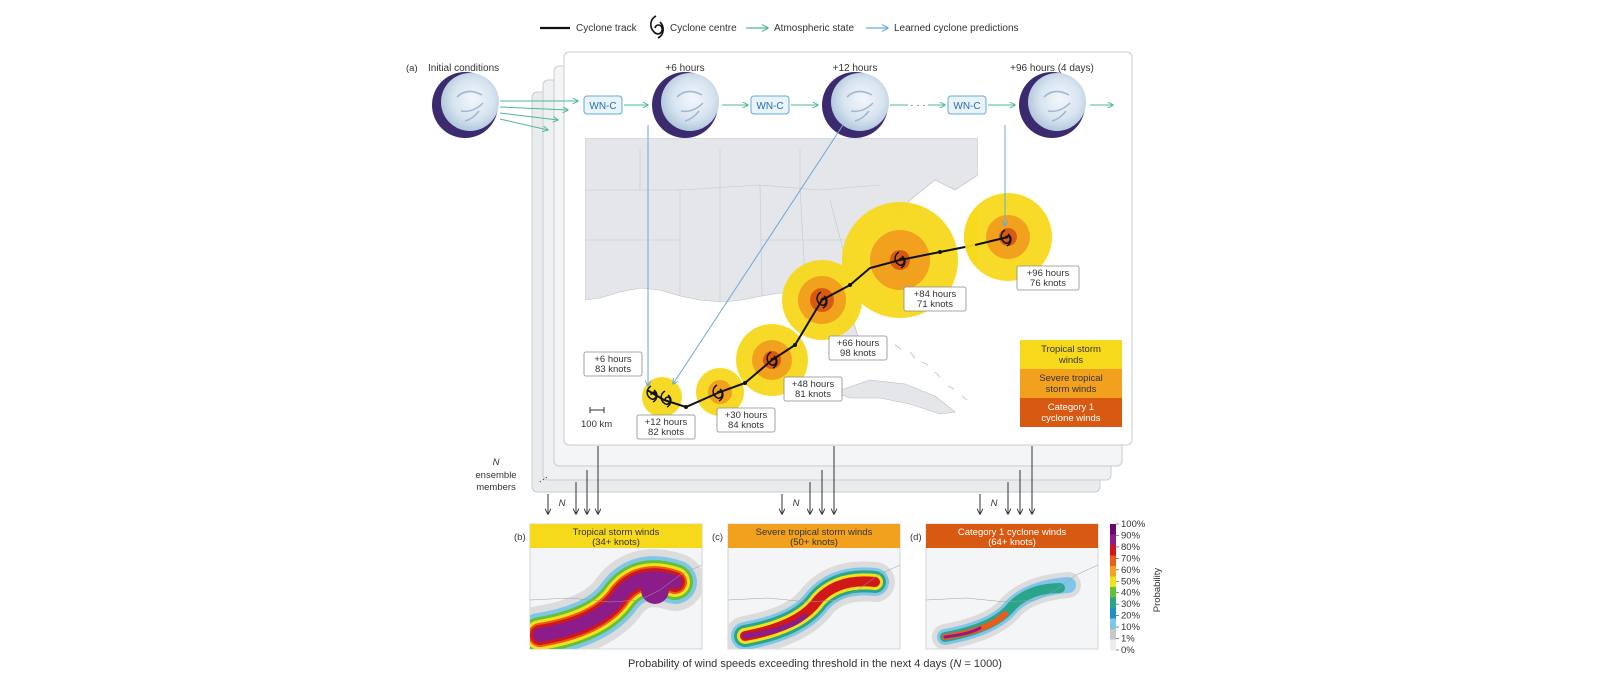  I want to click on scale-label: 100 km, so click(596, 424).